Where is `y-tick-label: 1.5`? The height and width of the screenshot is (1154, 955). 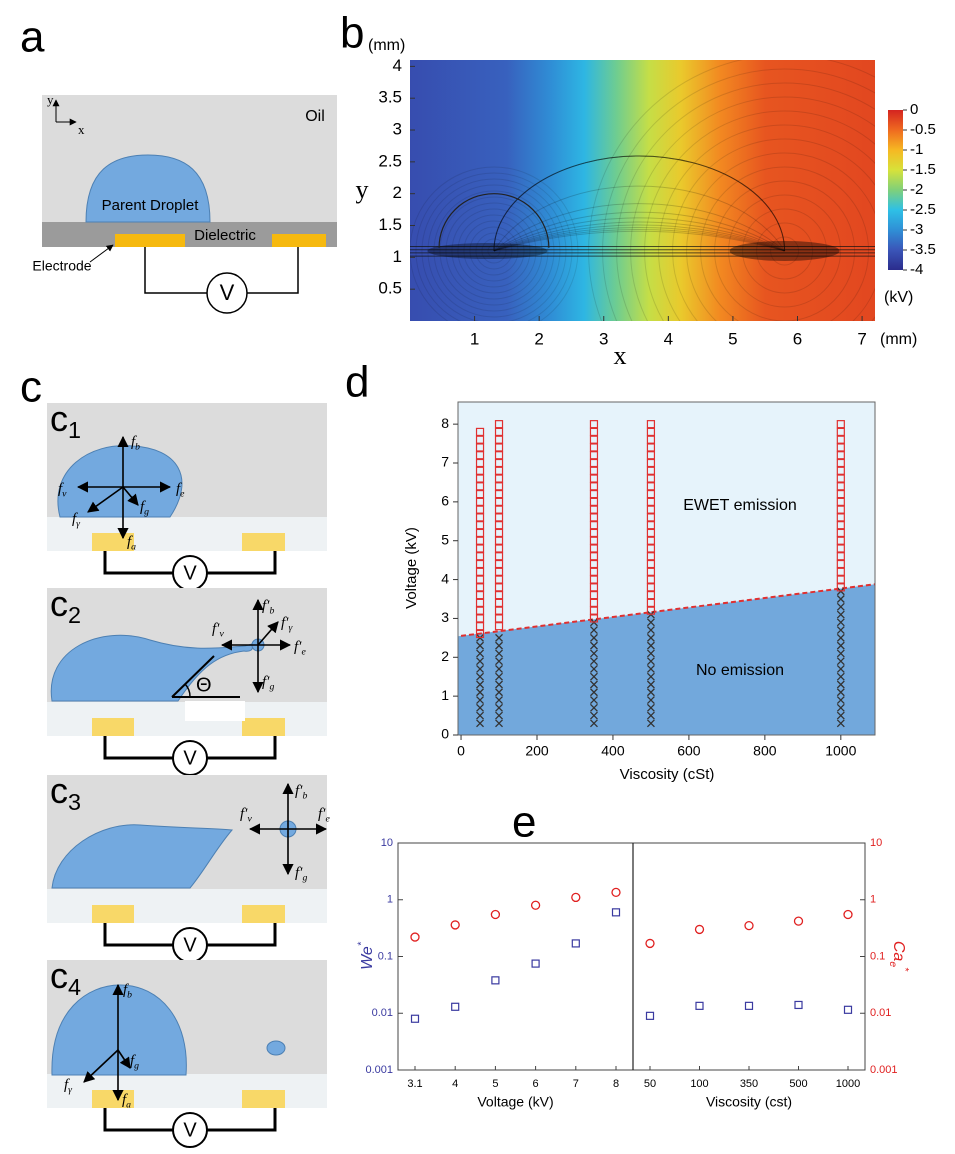 y-tick-label: 1.5 is located at coordinates (390, 224).